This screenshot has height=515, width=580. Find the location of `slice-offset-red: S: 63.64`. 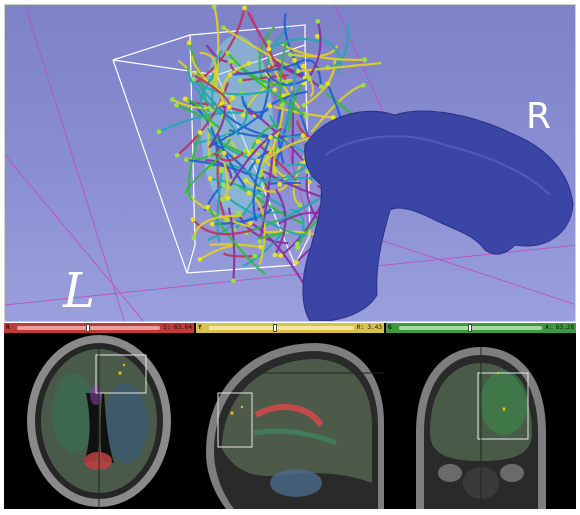

slice-offset-red: S: 63.64 is located at coordinates (177, 327).